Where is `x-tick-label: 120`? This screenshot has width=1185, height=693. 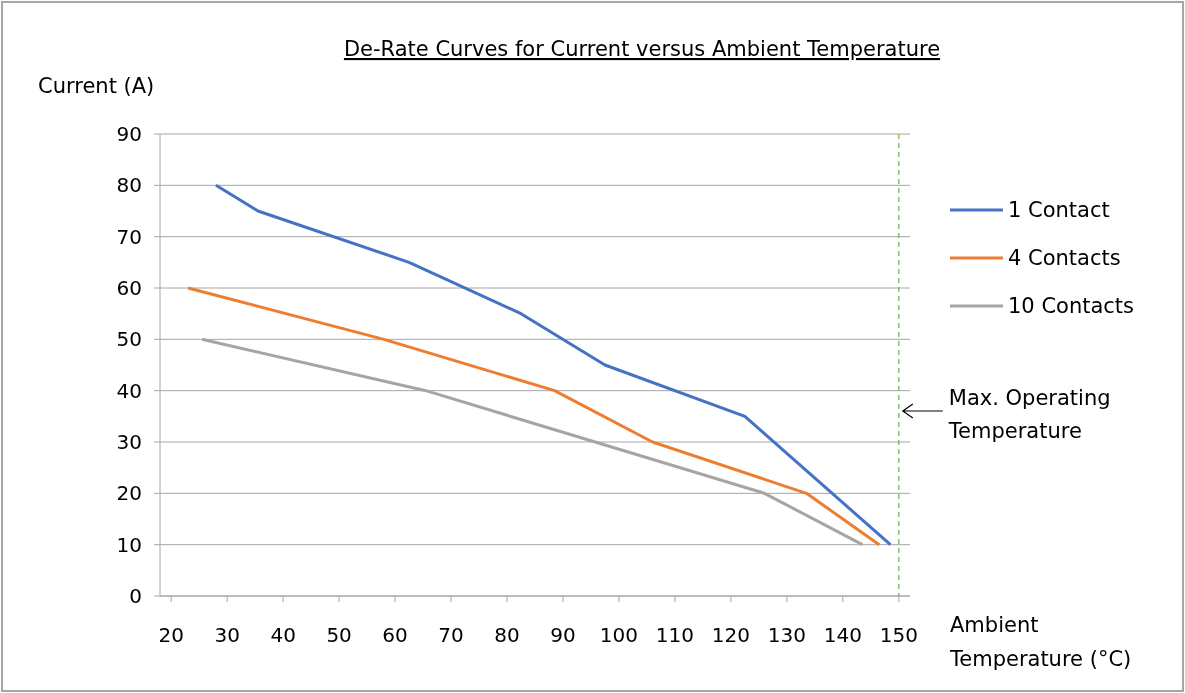 x-tick-label: 120 is located at coordinates (730, 635).